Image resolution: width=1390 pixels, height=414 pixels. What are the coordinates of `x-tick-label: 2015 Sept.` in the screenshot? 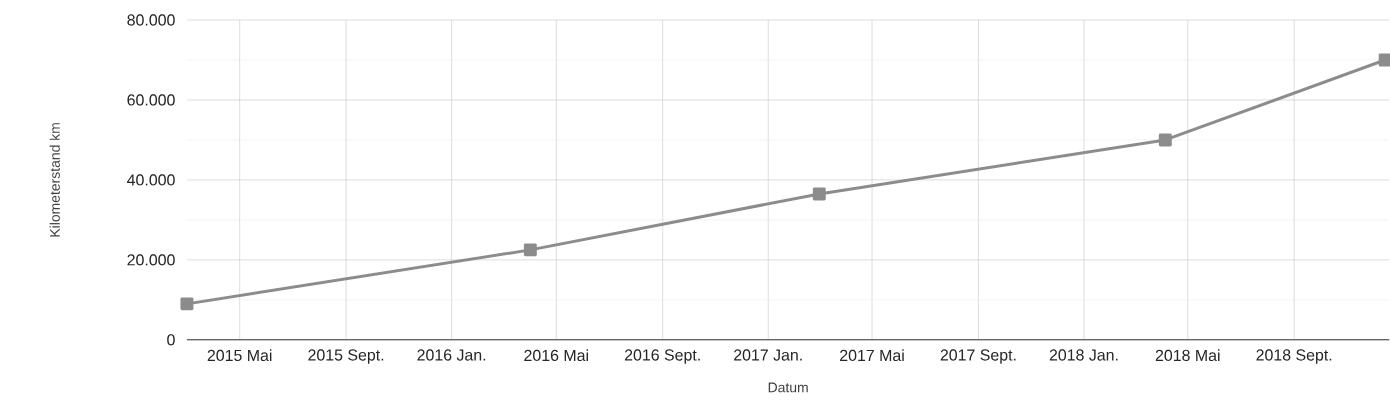 It's located at (346, 356).